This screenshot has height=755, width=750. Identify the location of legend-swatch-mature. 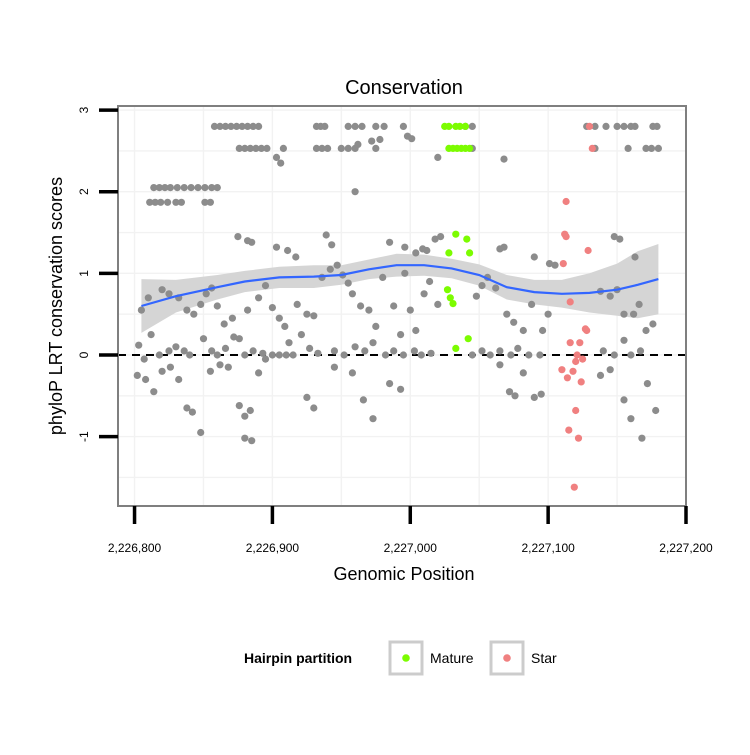
(406, 658).